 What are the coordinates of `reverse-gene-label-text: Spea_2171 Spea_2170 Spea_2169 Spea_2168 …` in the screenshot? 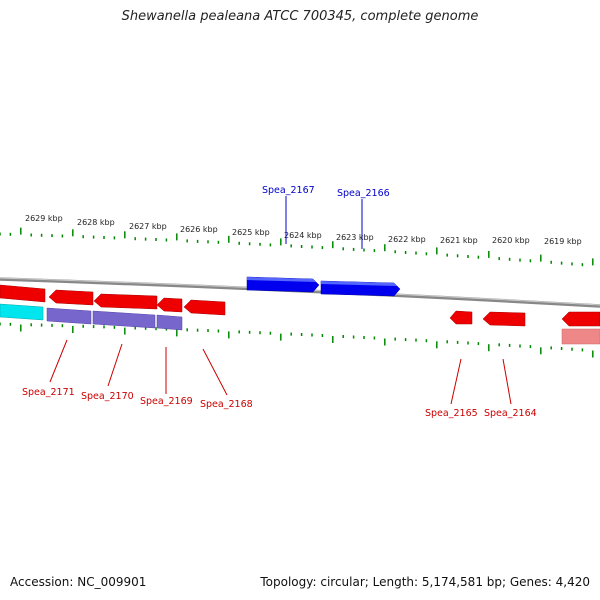 It's located at (279, 403).